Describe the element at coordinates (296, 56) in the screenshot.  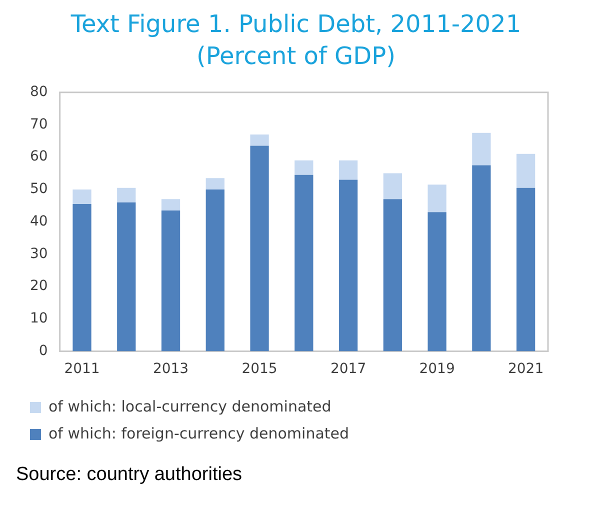
I see `chart-subtitle: (Percent of GDP)` at that location.